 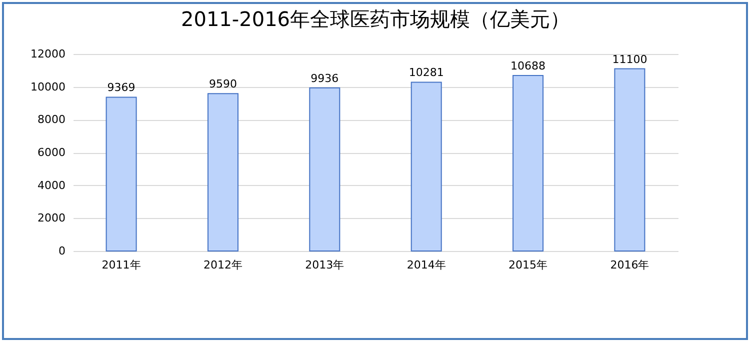 What do you see at coordinates (528, 66) in the screenshot?
I see `data-label: 10688` at bounding box center [528, 66].